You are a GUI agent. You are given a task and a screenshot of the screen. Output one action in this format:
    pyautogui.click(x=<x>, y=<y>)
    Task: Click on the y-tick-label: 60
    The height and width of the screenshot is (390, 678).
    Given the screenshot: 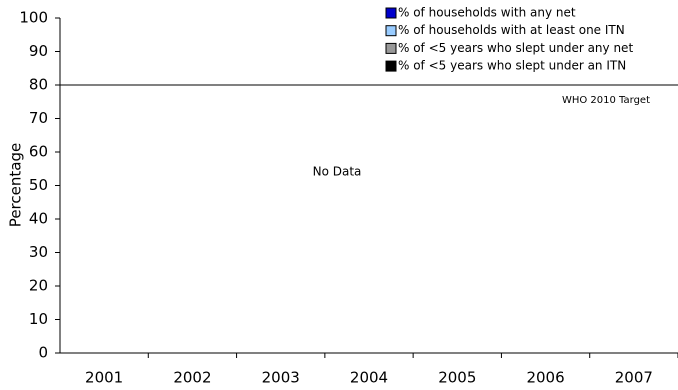 What is the action you would take?
    pyautogui.click(x=38, y=152)
    